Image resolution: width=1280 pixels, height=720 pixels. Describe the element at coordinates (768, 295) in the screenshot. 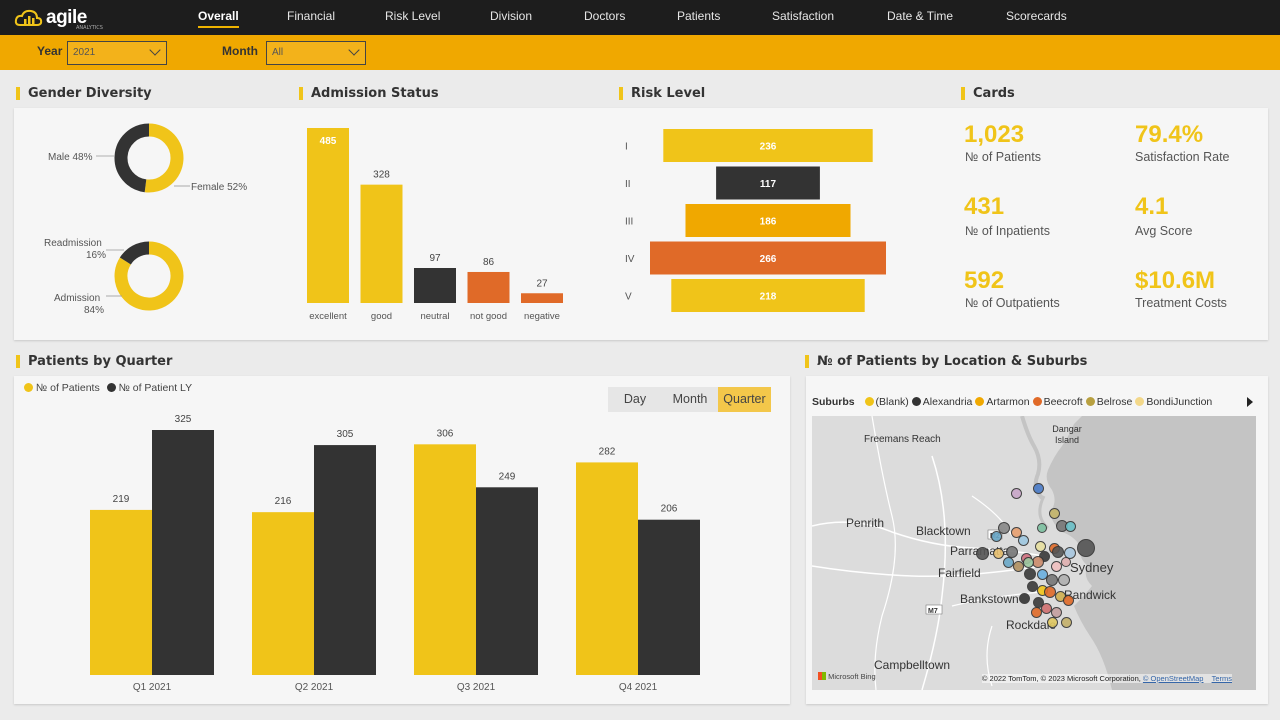

I see `risk-bar-V` at that location.